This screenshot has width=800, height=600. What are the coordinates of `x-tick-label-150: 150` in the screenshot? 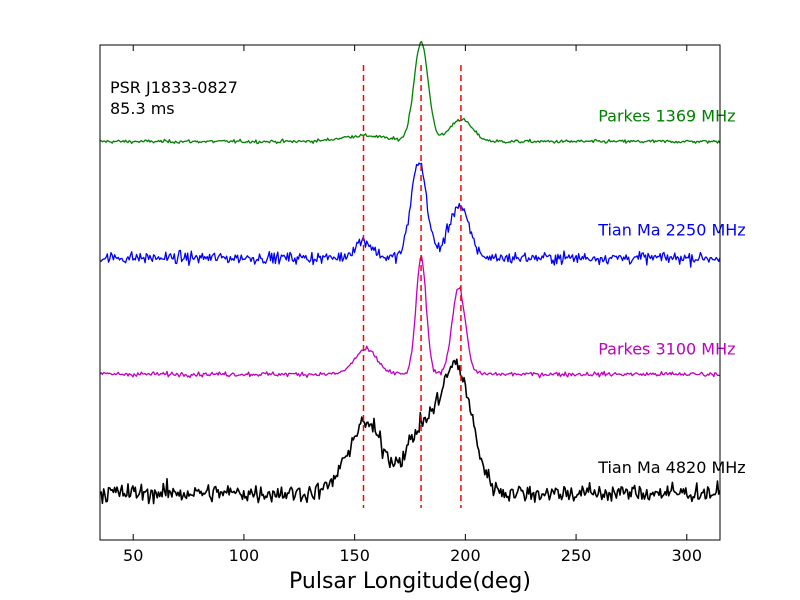 It's located at (354, 555).